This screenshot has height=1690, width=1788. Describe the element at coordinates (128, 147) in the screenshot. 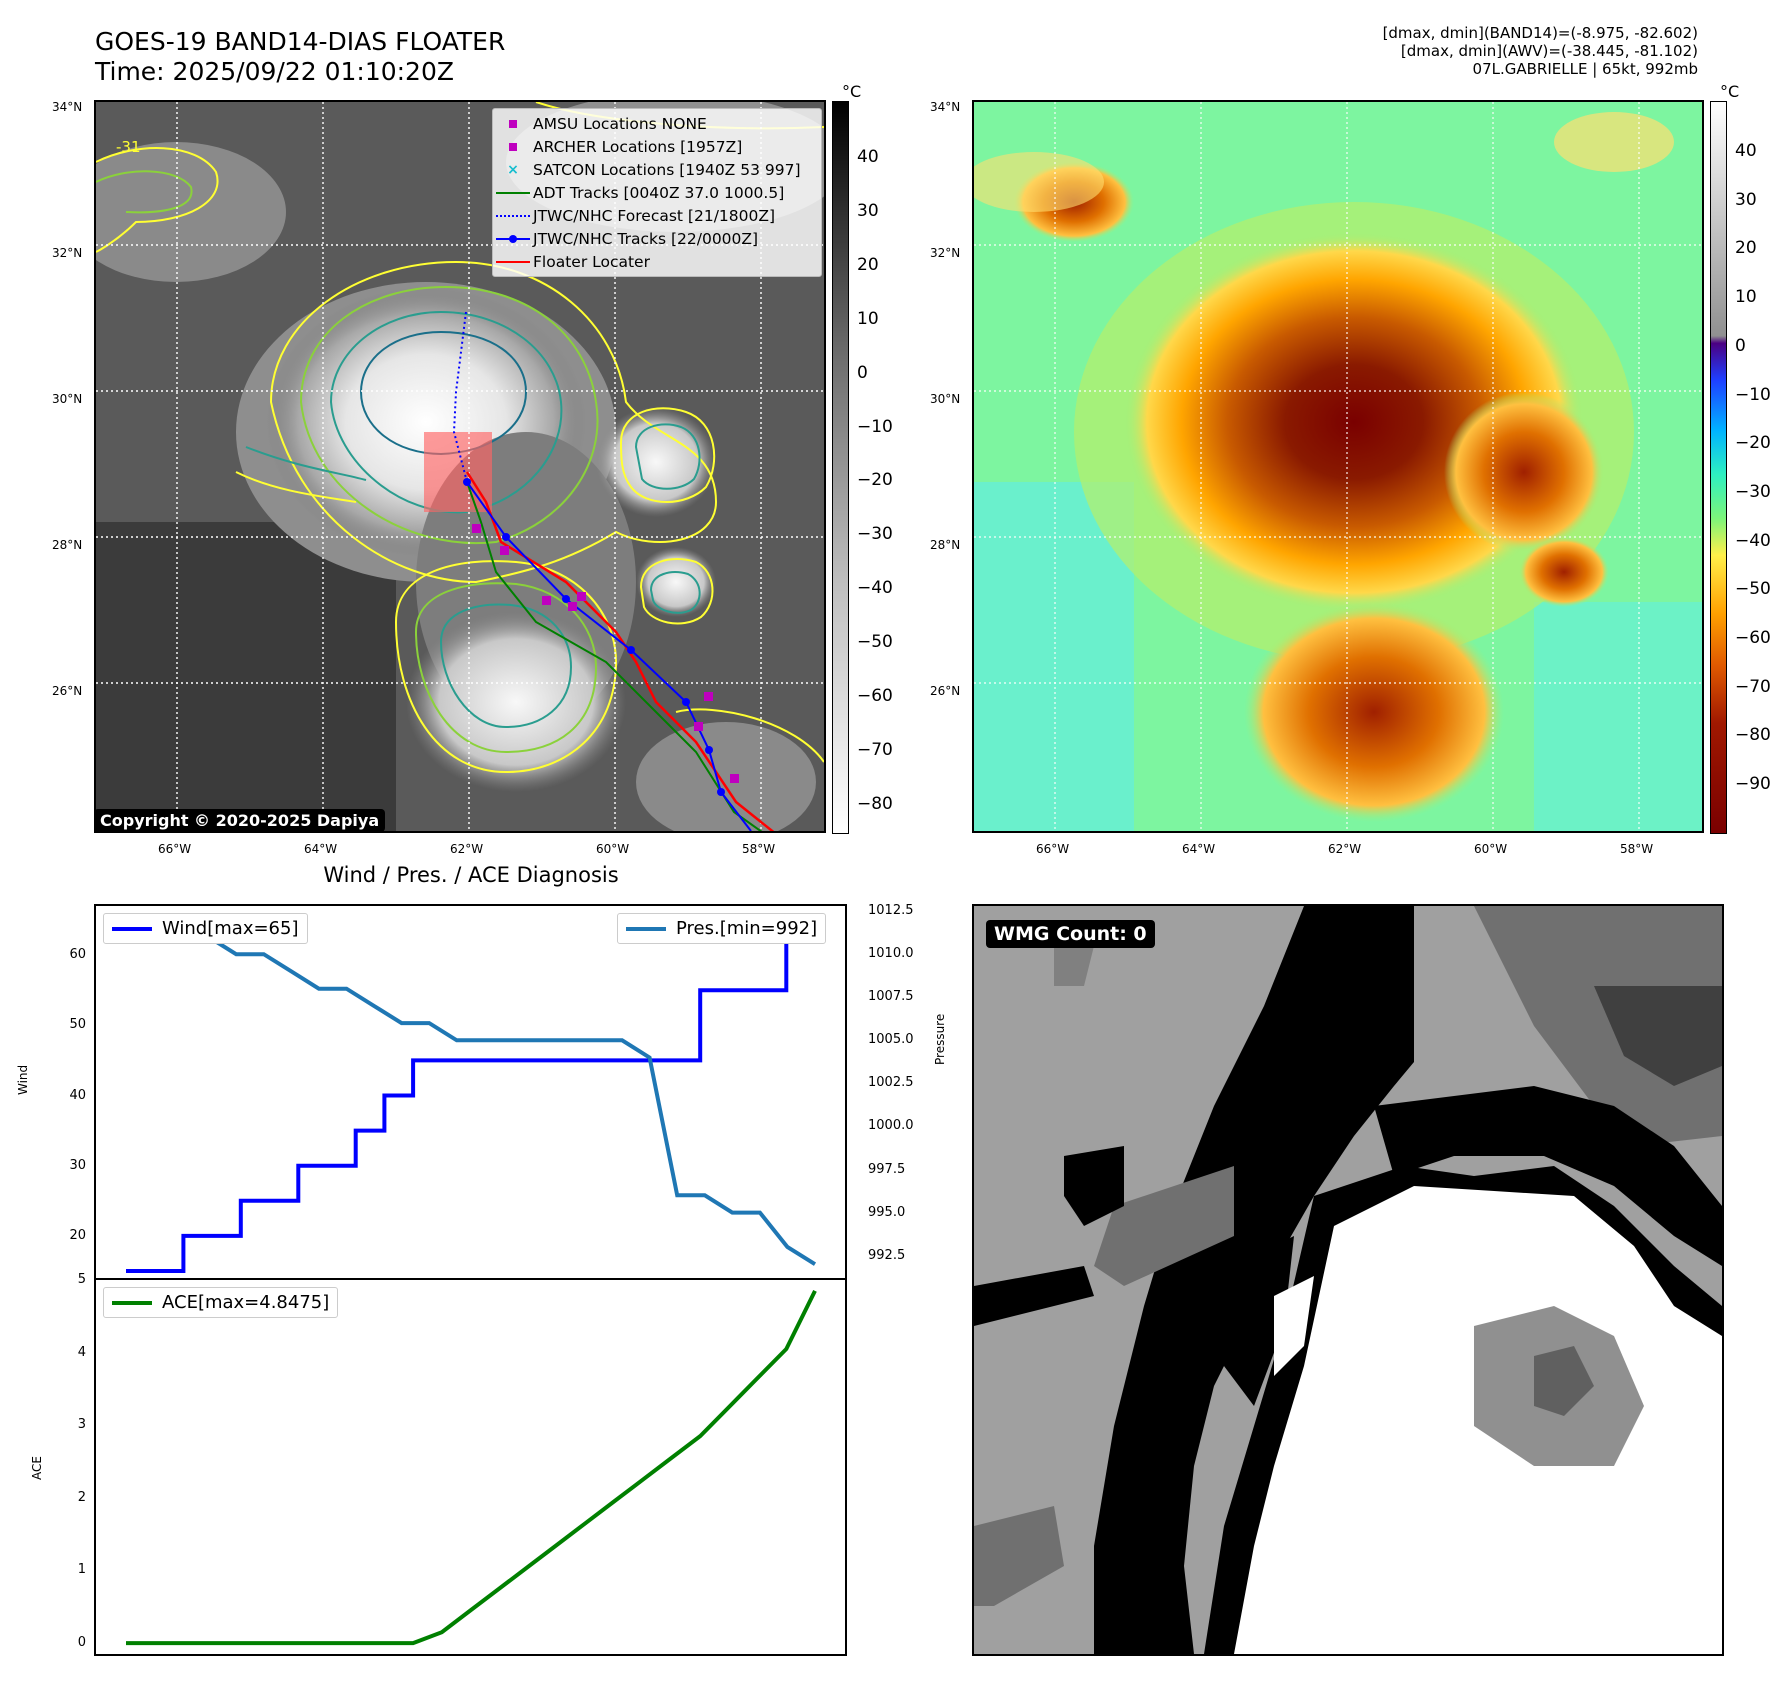

I see `contour-label: -31` at that location.